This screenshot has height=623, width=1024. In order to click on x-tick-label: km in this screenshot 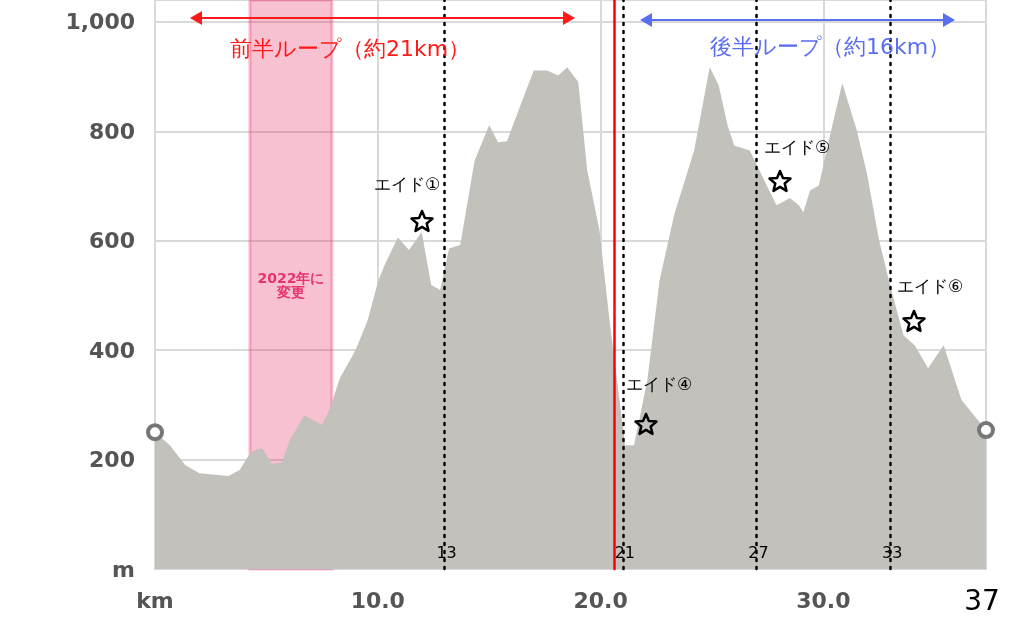, I will do `click(155, 600)`.